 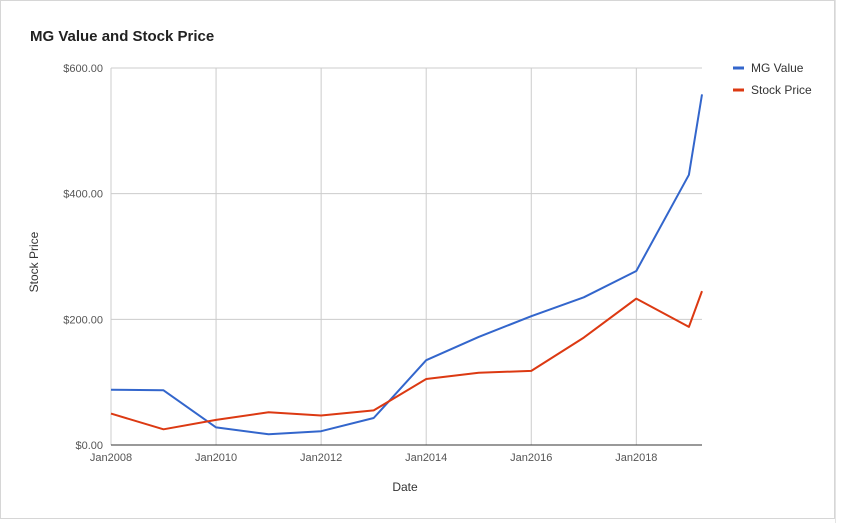 I want to click on y-axis-label: Stock Price, so click(x=34, y=261).